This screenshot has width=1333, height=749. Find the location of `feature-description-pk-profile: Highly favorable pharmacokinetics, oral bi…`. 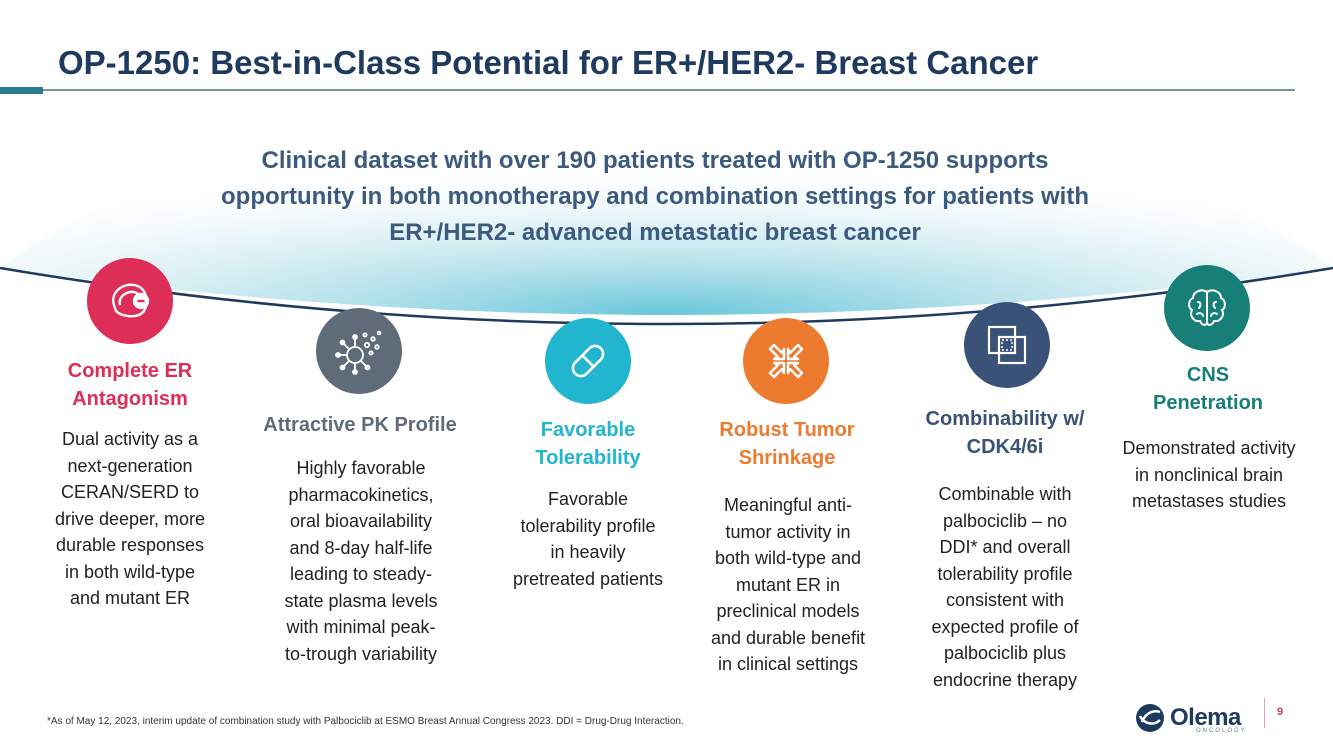

feature-description-pk-profile: Highly favorable pharmacokinetics, oral bi… is located at coordinates (361, 561).